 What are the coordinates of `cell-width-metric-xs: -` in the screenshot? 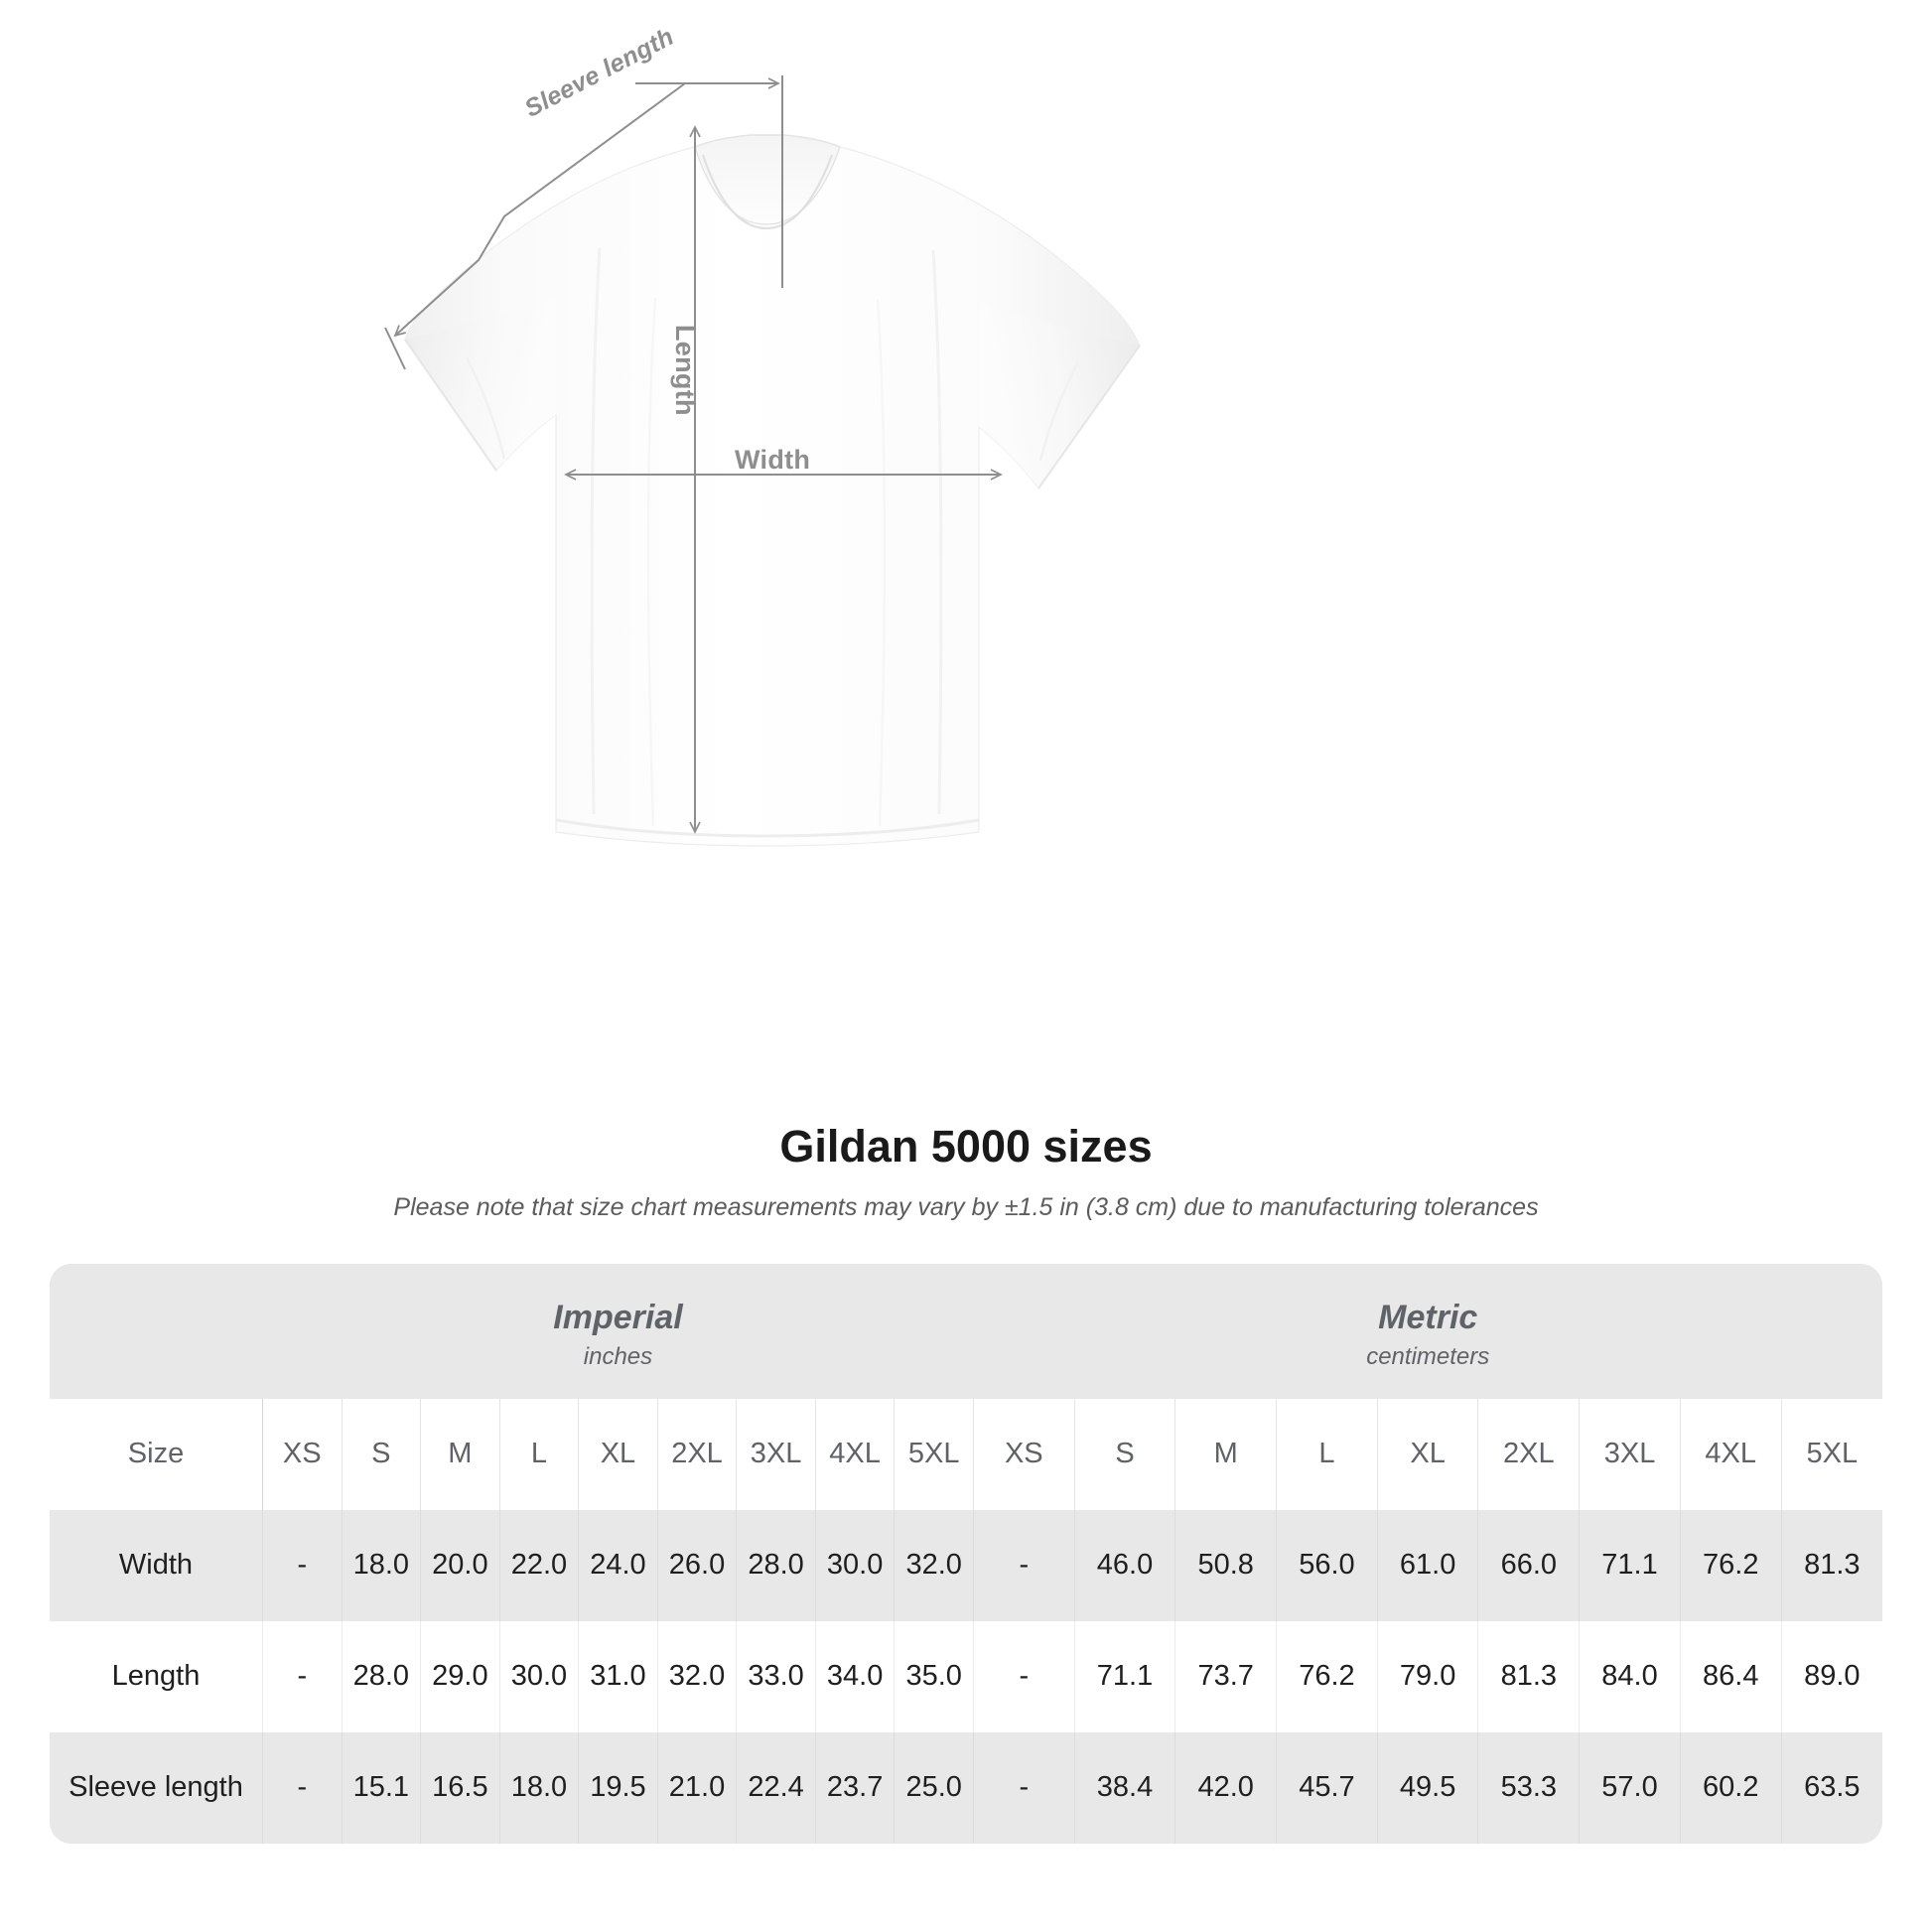 It's located at (1024, 1565).